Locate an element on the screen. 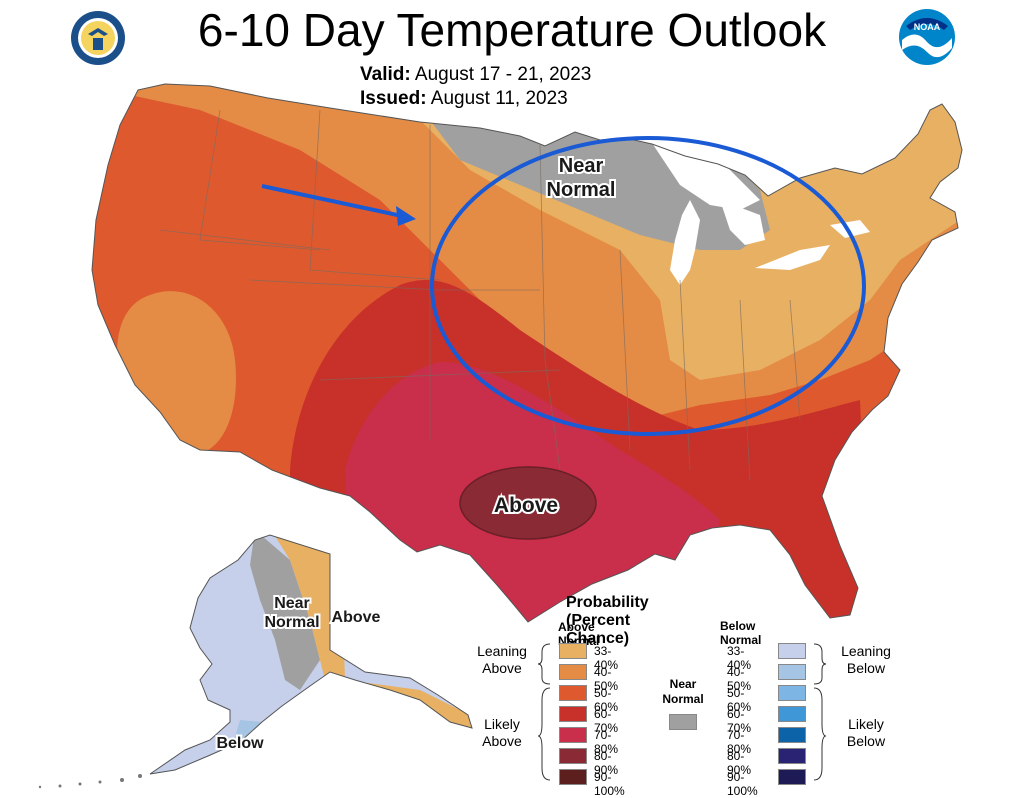 The width and height of the screenshot is (1024, 798). legend-below-range-label: 40-50% is located at coordinates (739, 679).